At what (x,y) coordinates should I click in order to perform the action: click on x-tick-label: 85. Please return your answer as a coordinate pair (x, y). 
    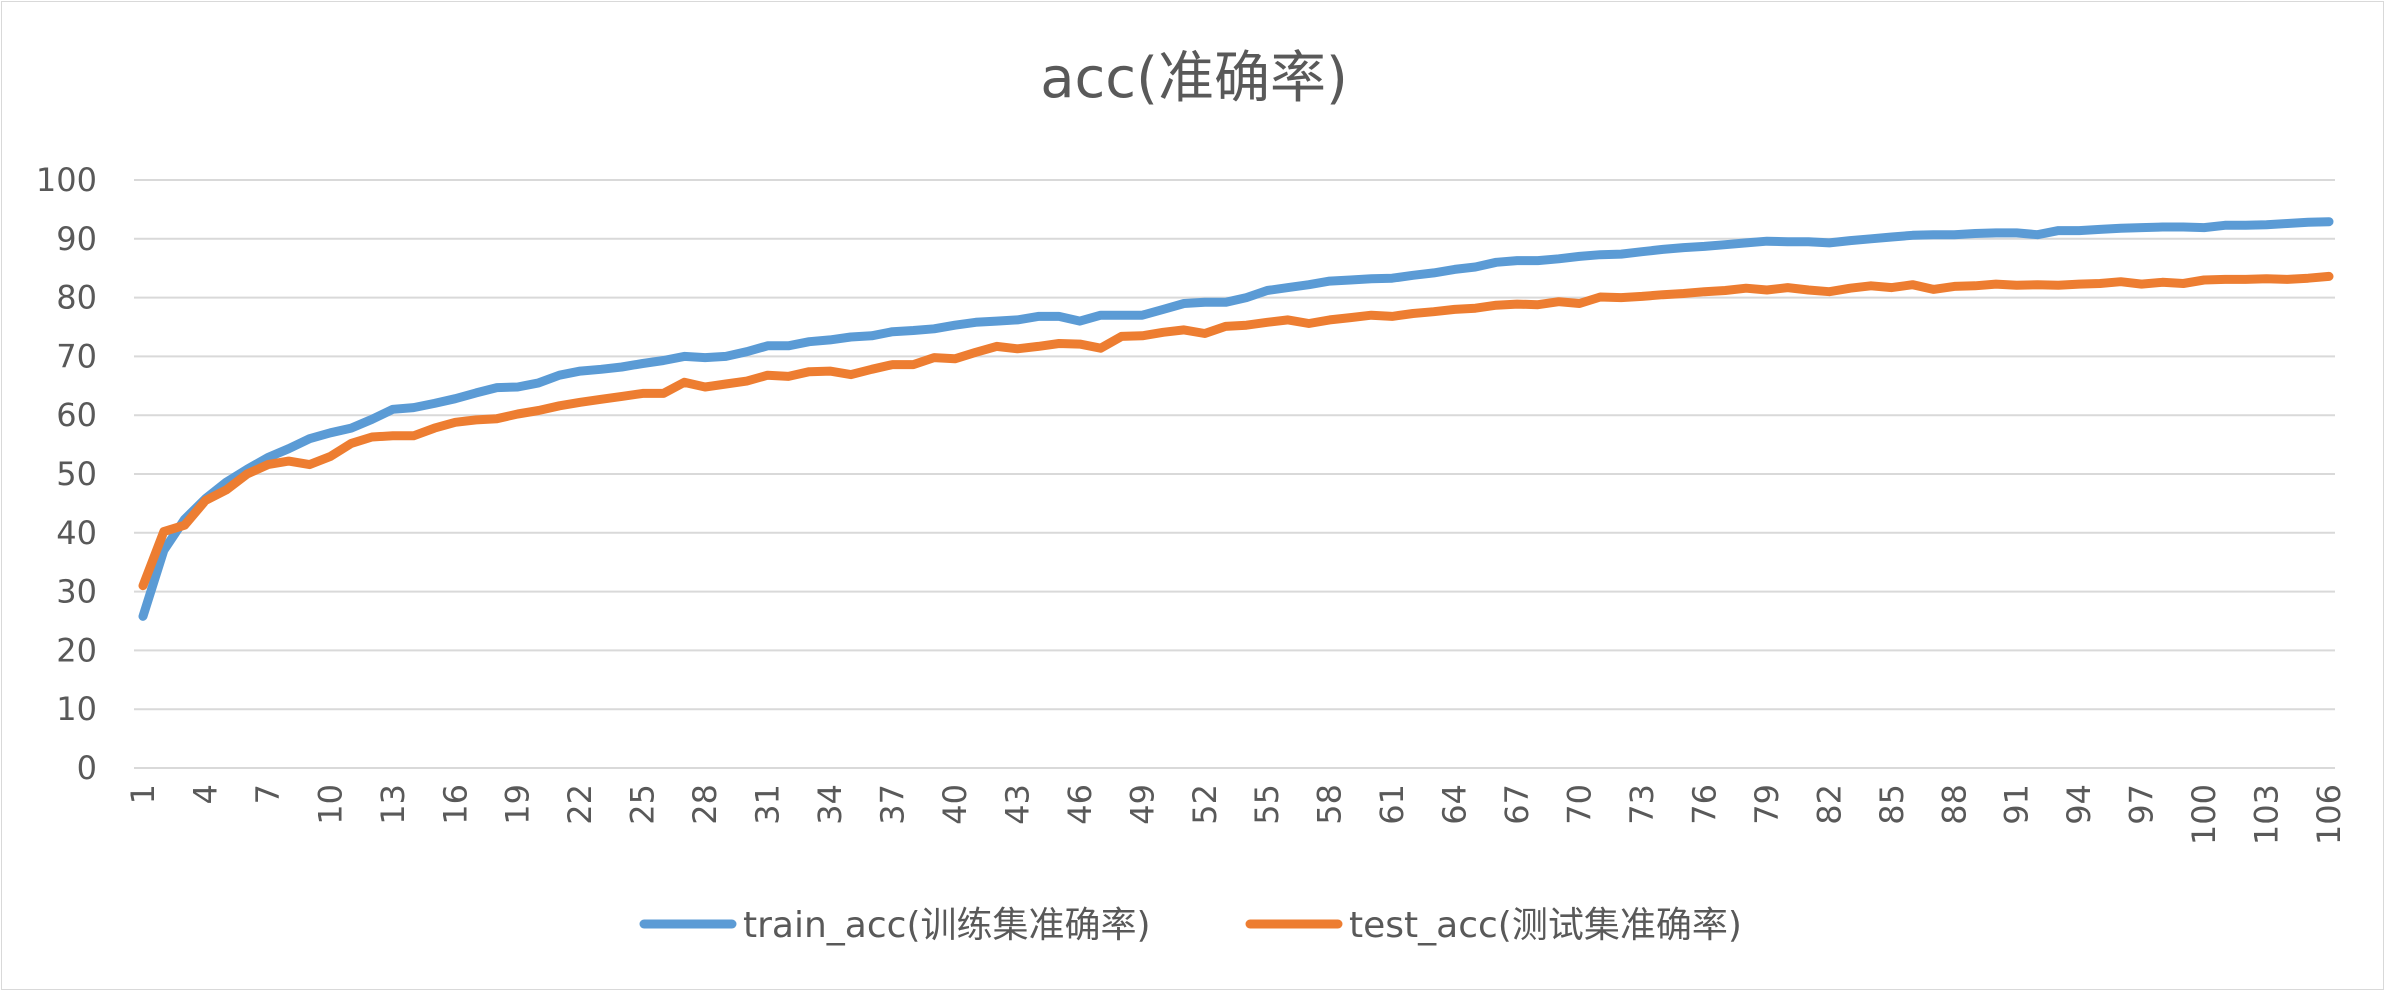
    Looking at the image, I should click on (1892, 804).